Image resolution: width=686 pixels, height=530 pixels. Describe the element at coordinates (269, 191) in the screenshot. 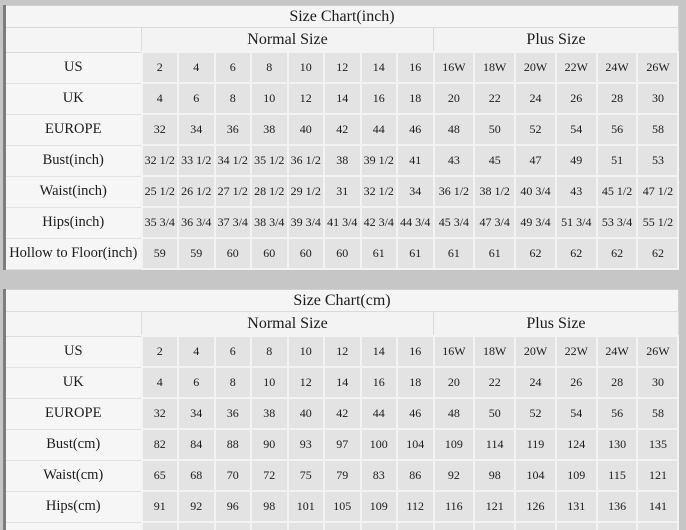

I see `size-value-cell: 28 1/2` at that location.